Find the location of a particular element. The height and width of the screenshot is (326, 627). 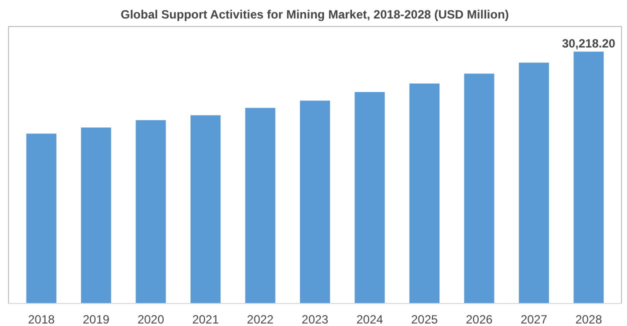

x-tick-label: 2024 is located at coordinates (370, 319).